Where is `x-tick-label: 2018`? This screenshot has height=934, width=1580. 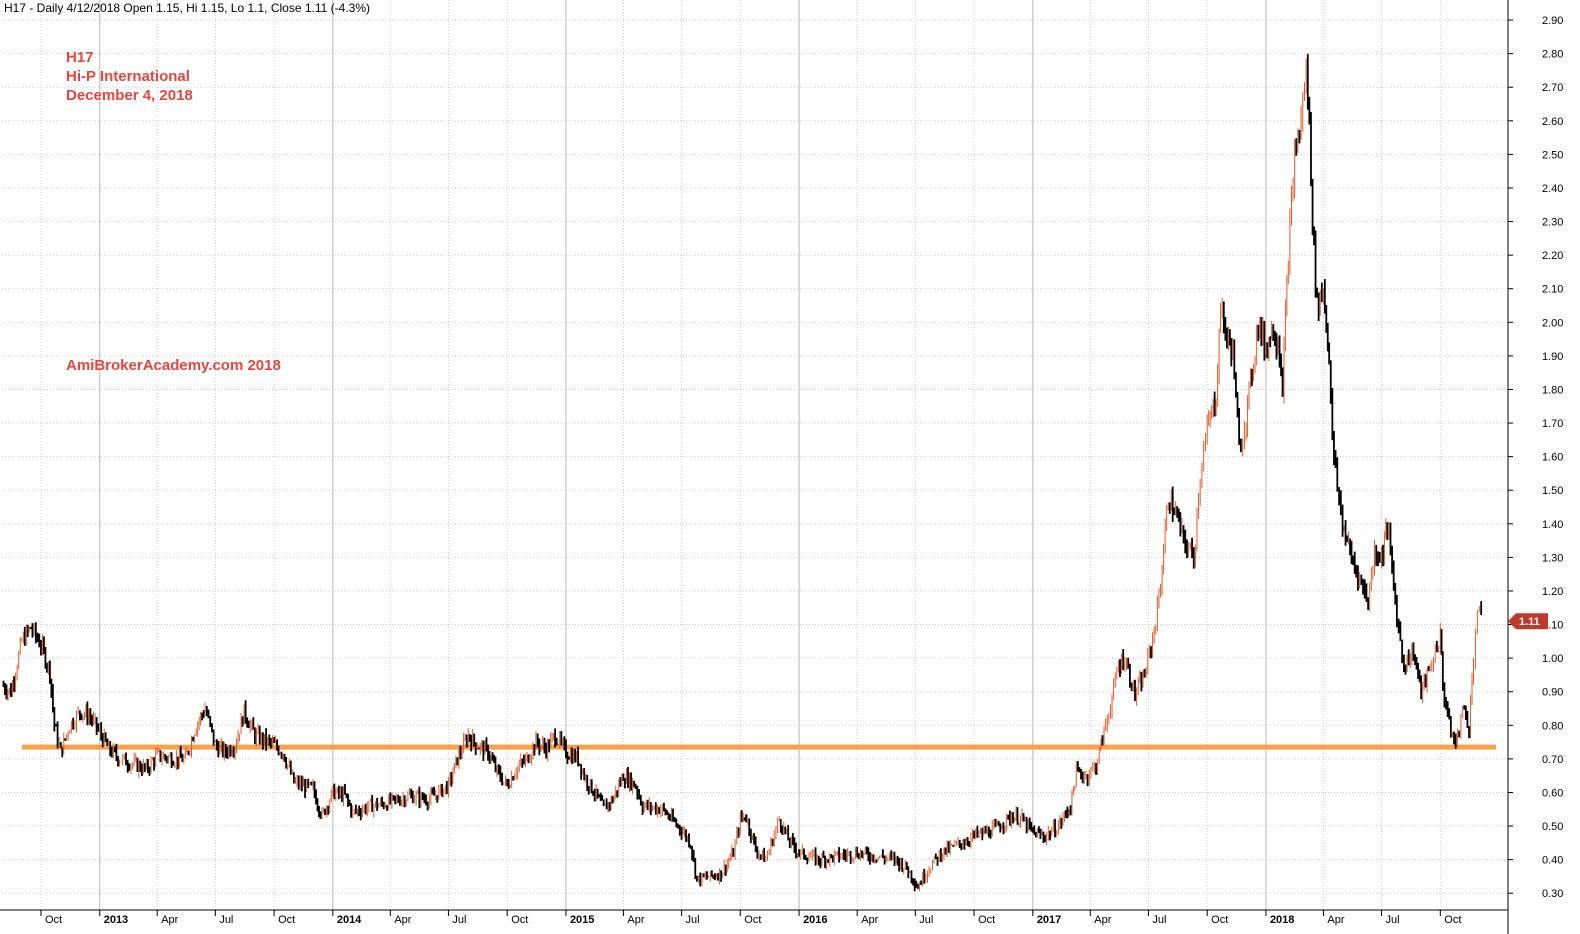
x-tick-label: 2018 is located at coordinates (1282, 920).